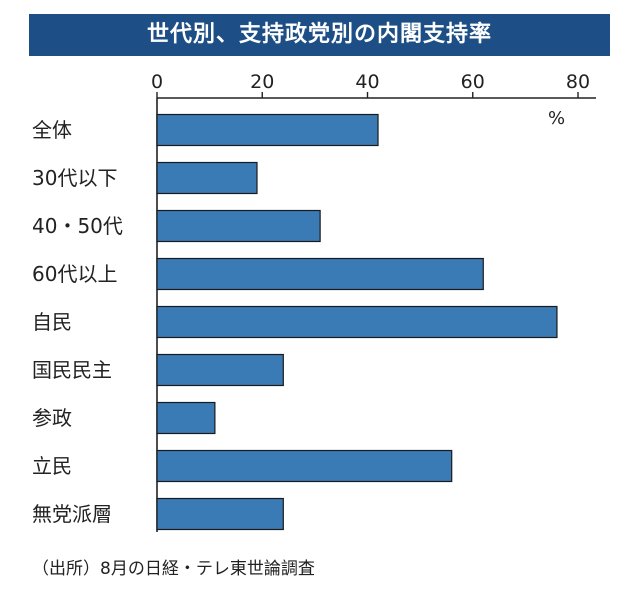  What do you see at coordinates (262, 82) in the screenshot?
I see `x-tick-label: 20` at bounding box center [262, 82].